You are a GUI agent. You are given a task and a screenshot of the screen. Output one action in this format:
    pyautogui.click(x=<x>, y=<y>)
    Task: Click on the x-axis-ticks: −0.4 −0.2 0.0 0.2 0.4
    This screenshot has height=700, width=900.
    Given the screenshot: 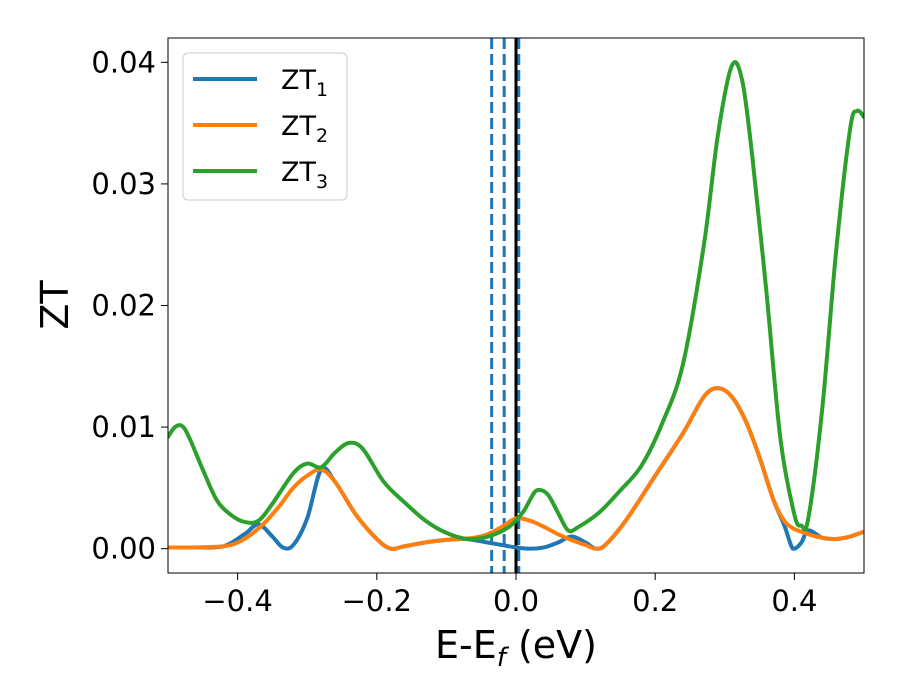 What is the action you would take?
    pyautogui.click(x=509, y=595)
    